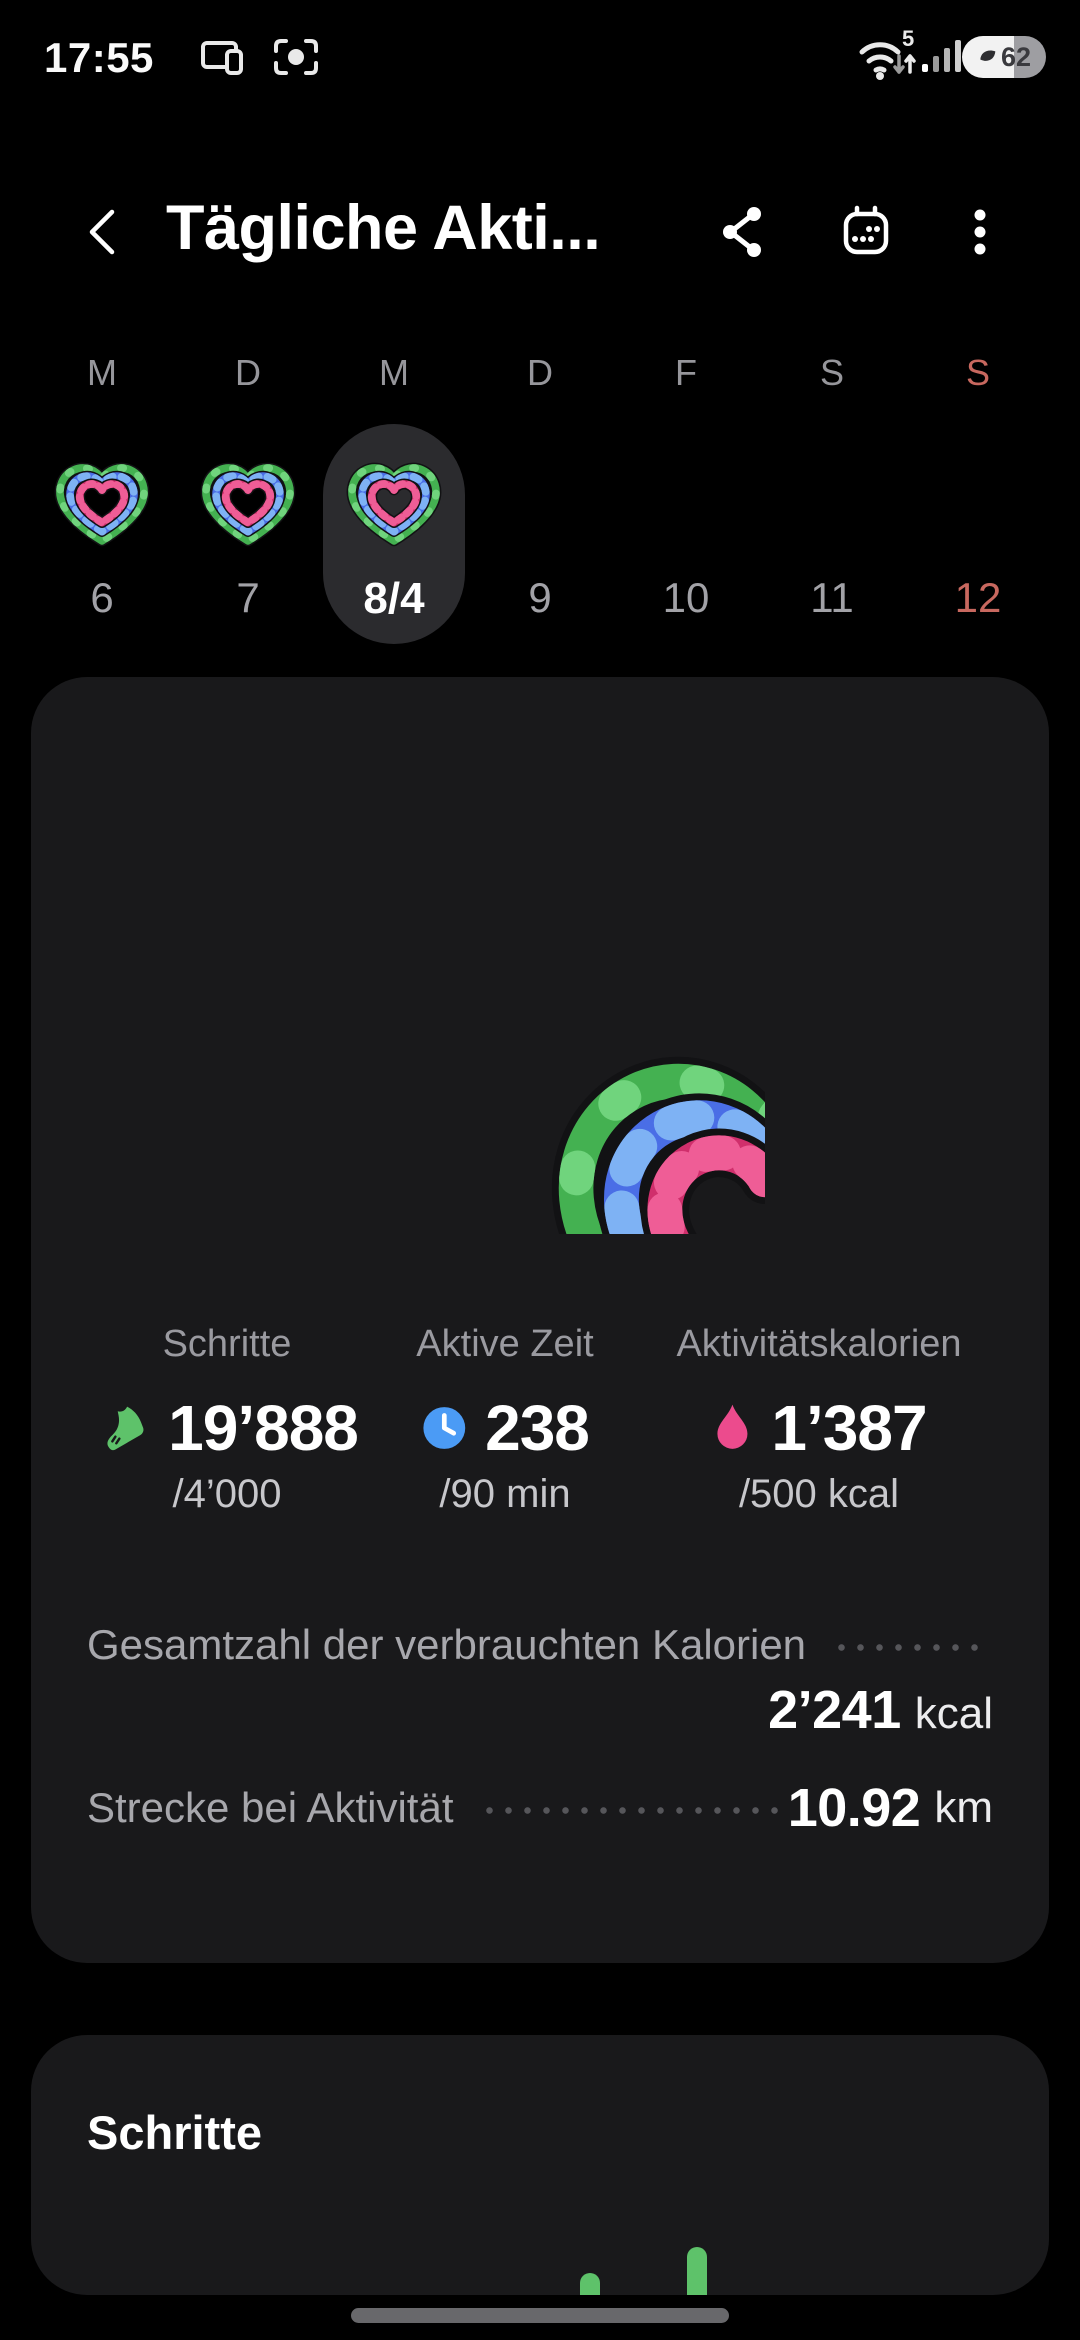 Image resolution: width=1080 pixels, height=2340 pixels. I want to click on steps-card-title: Schritte, so click(174, 2132).